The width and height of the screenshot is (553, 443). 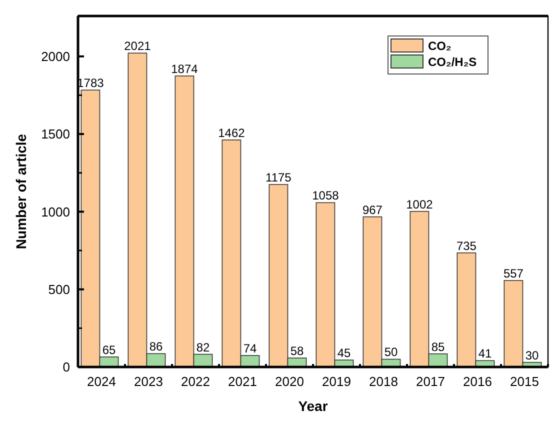 I want to click on legend-label: CO₂/H₂S, so click(x=452, y=62).